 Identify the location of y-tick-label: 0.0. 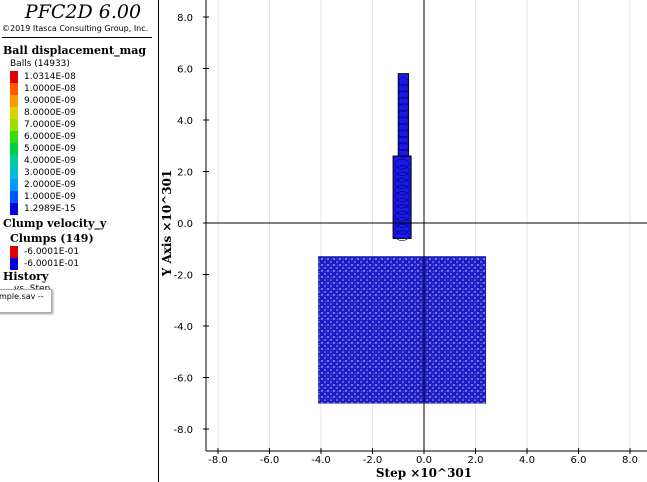
(185, 224).